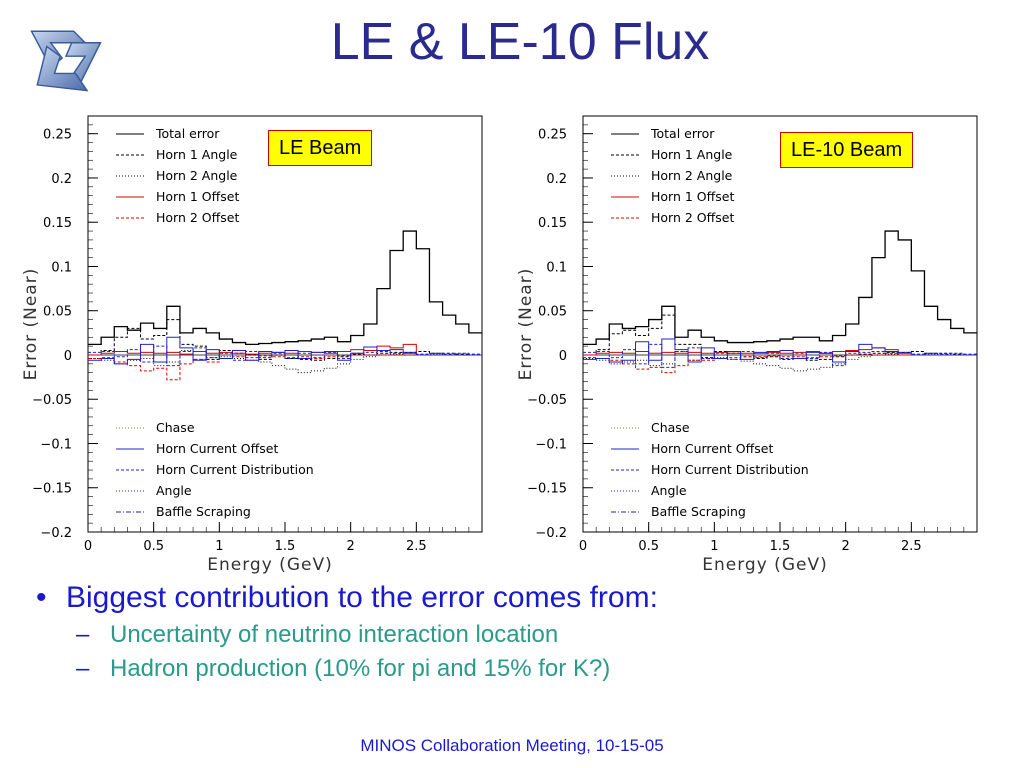  I want to click on le10-beam-label: LE-10 Beam, so click(847, 150).